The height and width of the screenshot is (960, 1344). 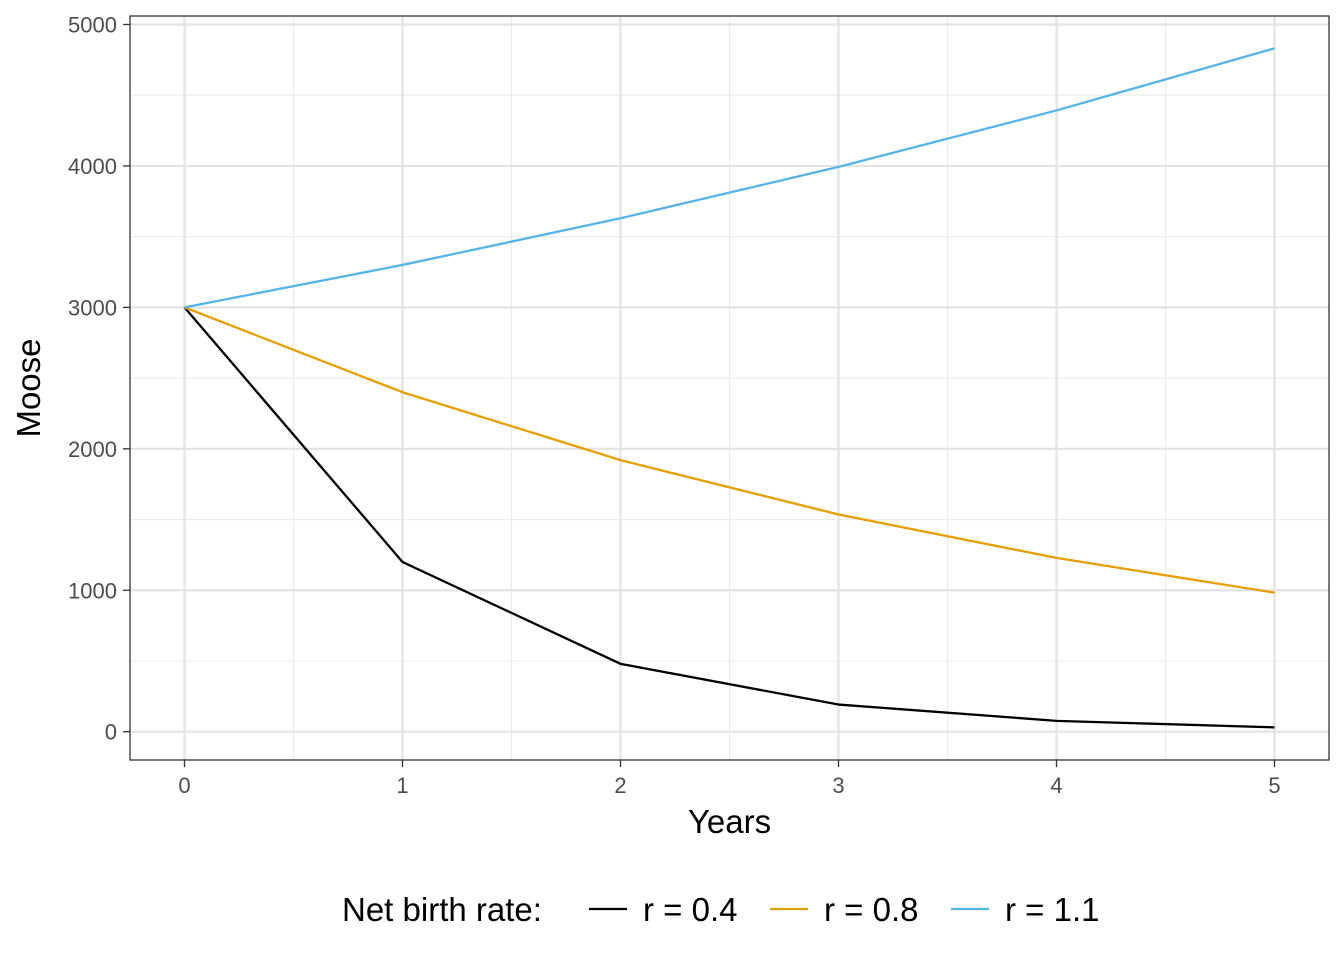 I want to click on y-tick-label: 4000, so click(x=92, y=166).